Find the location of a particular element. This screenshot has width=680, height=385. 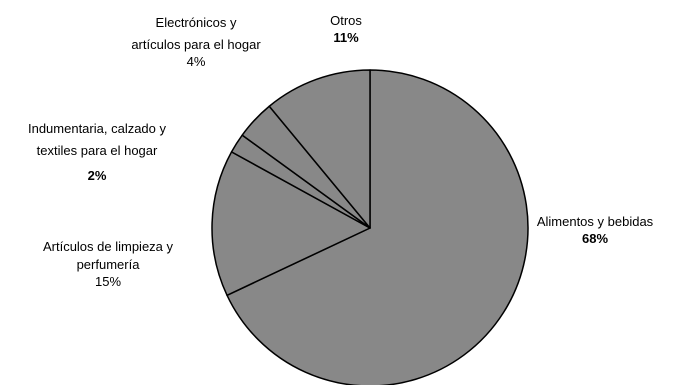

slice-label-percent: 68% is located at coordinates (595, 238).